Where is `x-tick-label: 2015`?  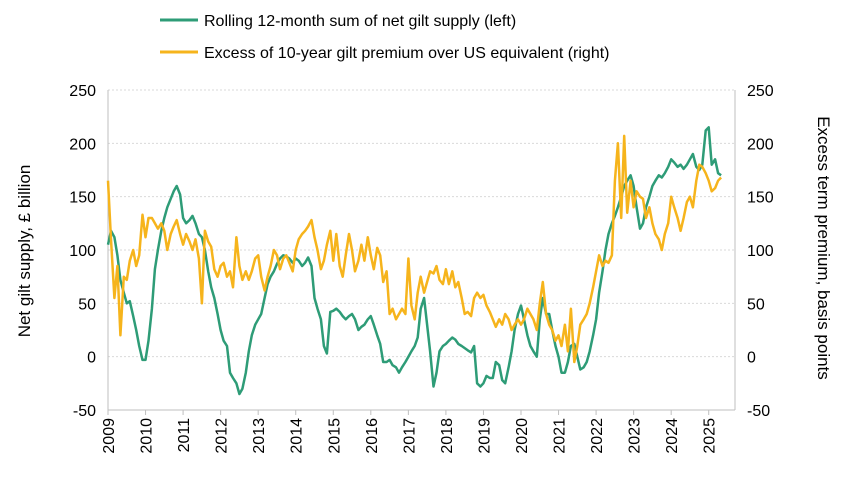
x-tick-label: 2015 is located at coordinates (334, 436).